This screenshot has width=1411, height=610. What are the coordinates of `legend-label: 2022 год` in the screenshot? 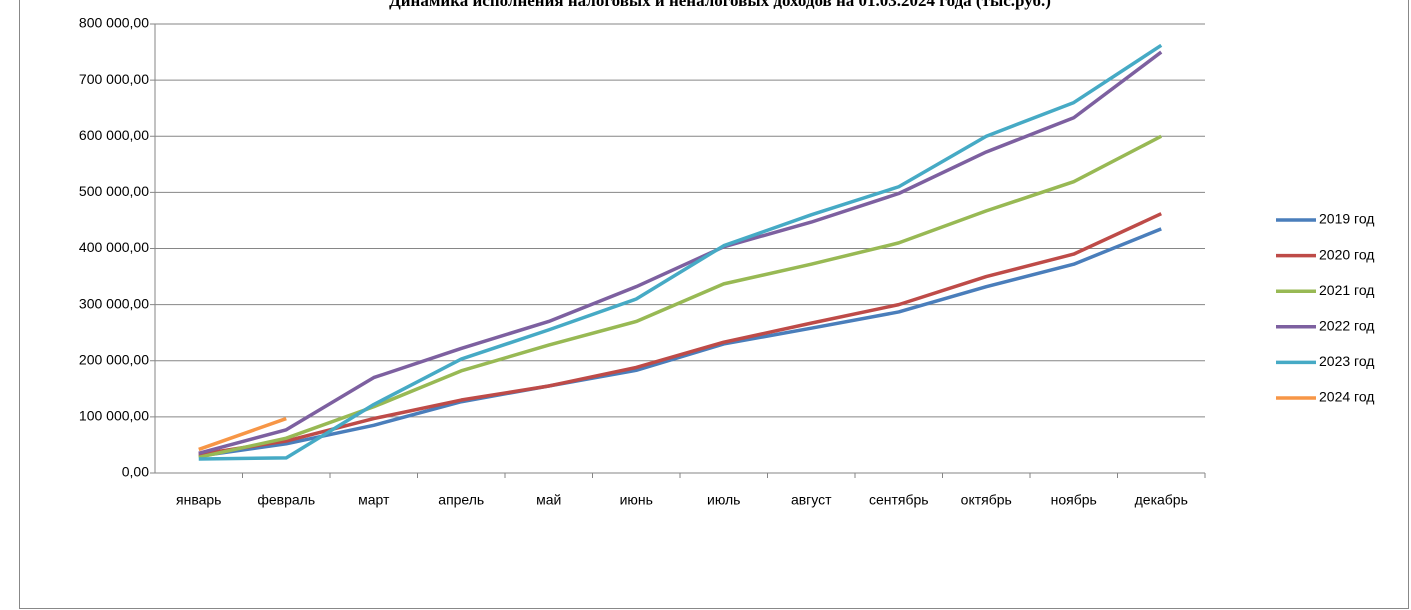 It's located at (1346, 326).